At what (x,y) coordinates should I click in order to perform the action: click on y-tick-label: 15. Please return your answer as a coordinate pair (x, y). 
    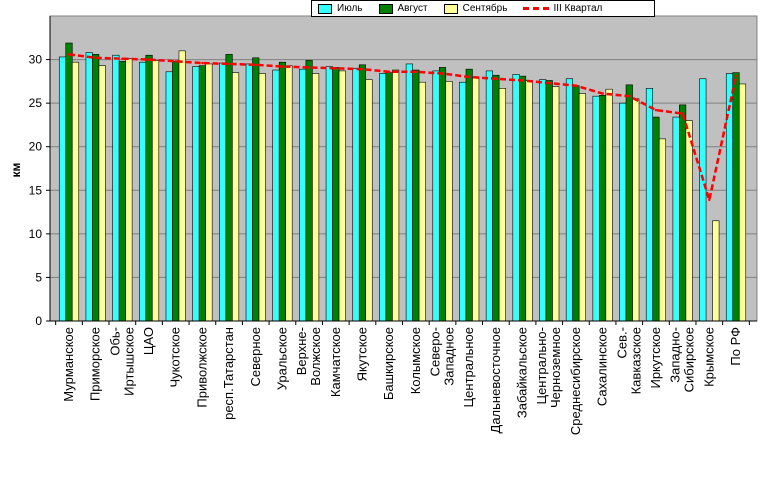
    Looking at the image, I should click on (36, 190).